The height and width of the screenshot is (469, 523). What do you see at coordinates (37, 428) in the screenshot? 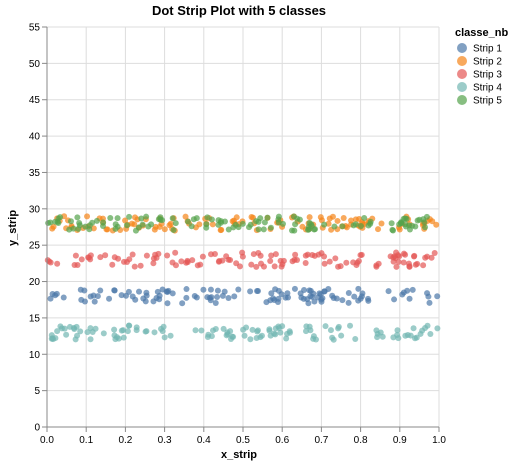
I see `y-tick-label: 0` at bounding box center [37, 428].